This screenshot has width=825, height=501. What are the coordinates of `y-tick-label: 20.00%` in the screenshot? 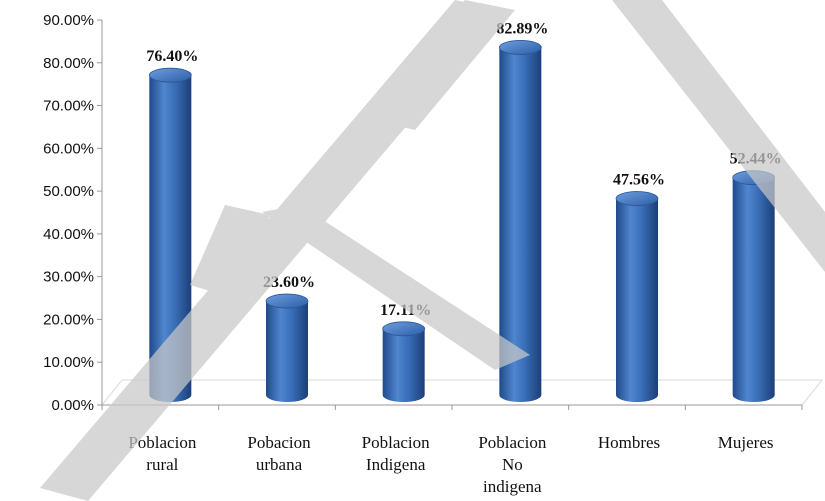 It's located at (68, 319).